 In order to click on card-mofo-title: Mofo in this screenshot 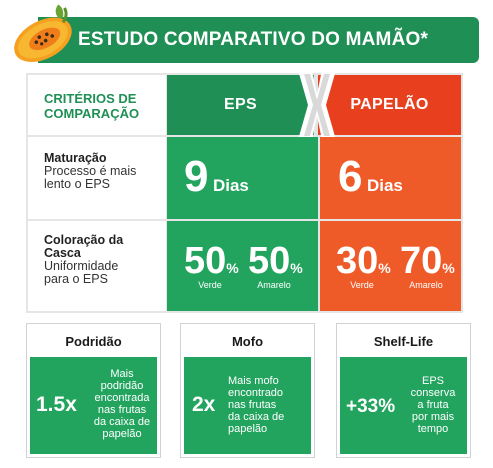, I will do `click(247, 341)`.